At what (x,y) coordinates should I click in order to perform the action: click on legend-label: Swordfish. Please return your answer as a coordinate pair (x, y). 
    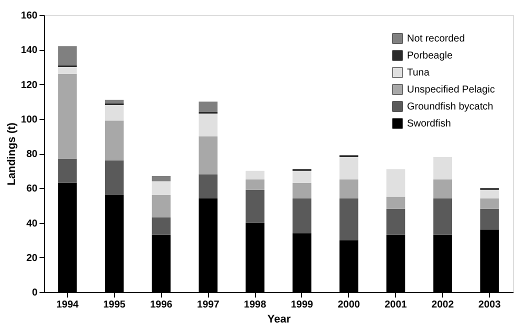
    Looking at the image, I should click on (429, 124).